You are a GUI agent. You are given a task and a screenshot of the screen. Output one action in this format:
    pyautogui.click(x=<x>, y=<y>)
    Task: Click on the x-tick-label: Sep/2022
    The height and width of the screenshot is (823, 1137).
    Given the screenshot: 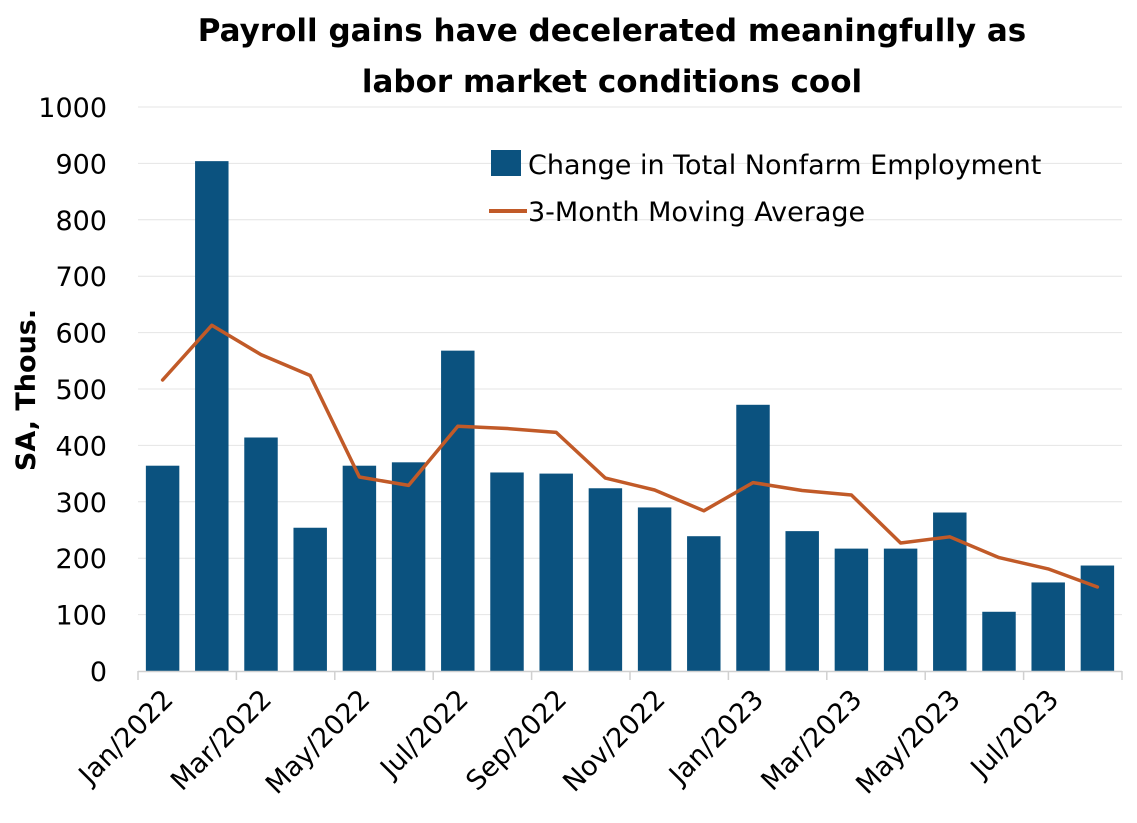 What is the action you would take?
    pyautogui.click(x=516, y=740)
    